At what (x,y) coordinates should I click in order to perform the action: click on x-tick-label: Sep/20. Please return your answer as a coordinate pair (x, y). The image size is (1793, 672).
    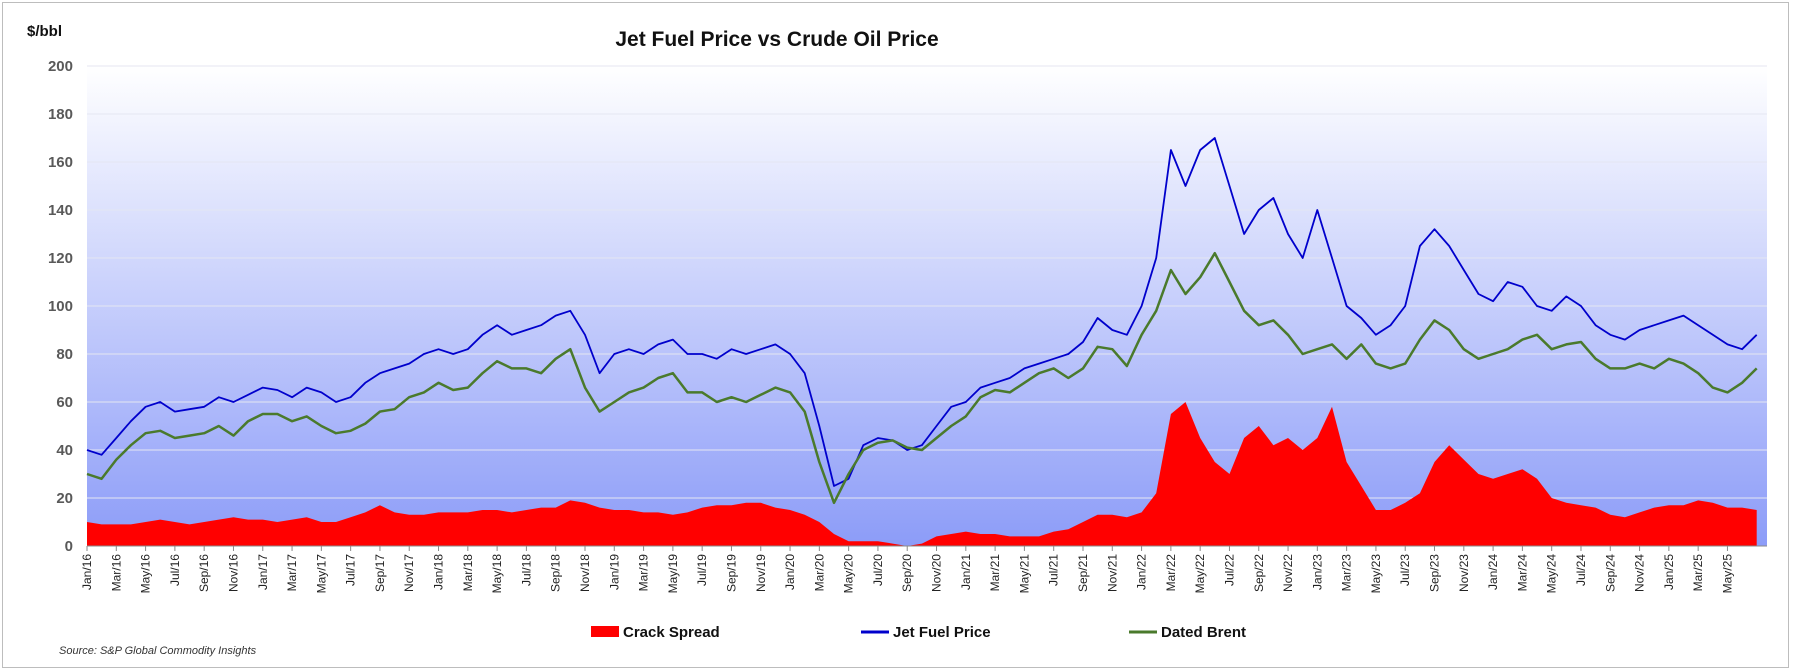
    Looking at the image, I should click on (907, 573).